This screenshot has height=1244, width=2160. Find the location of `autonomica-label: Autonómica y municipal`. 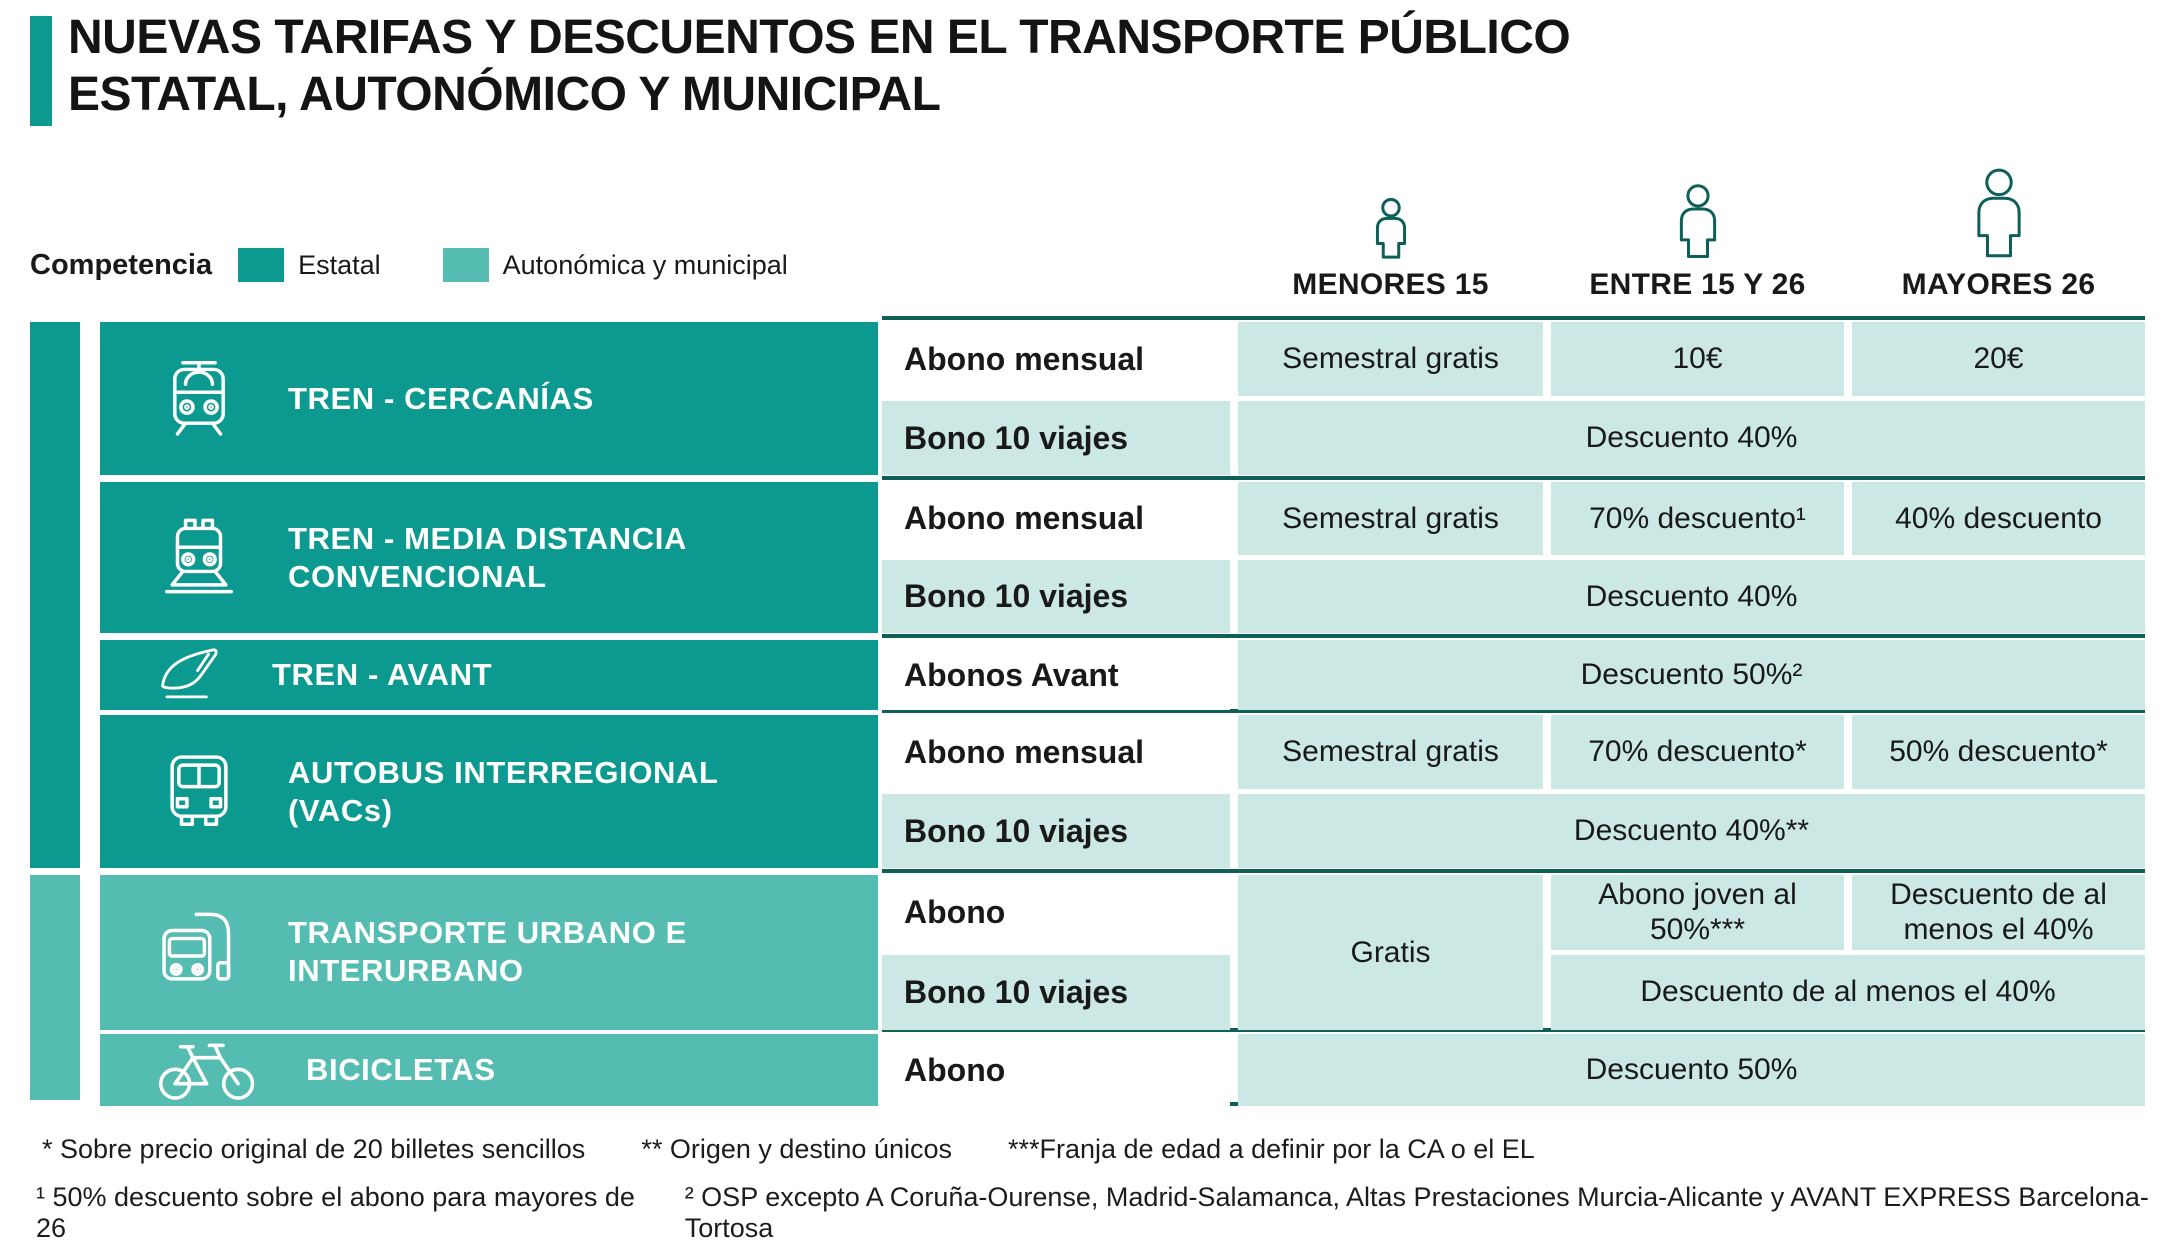

autonomica-label: Autonómica y municipal is located at coordinates (645, 264).